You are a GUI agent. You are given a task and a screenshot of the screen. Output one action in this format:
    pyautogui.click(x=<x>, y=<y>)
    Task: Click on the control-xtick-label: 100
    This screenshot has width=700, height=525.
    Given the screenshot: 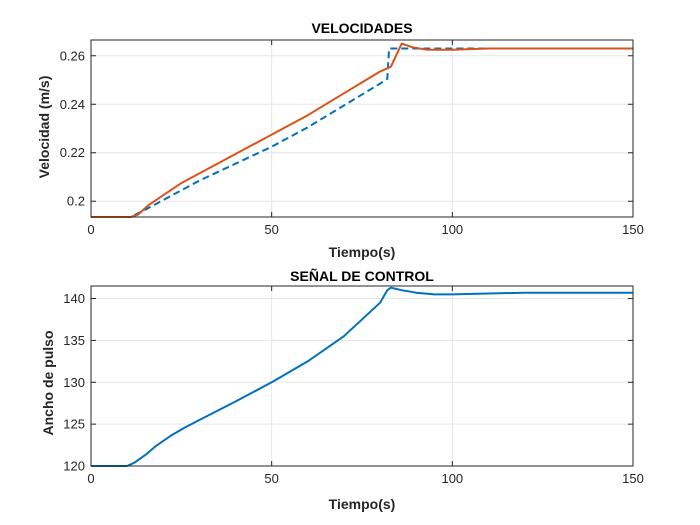 What is the action you would take?
    pyautogui.click(x=452, y=478)
    